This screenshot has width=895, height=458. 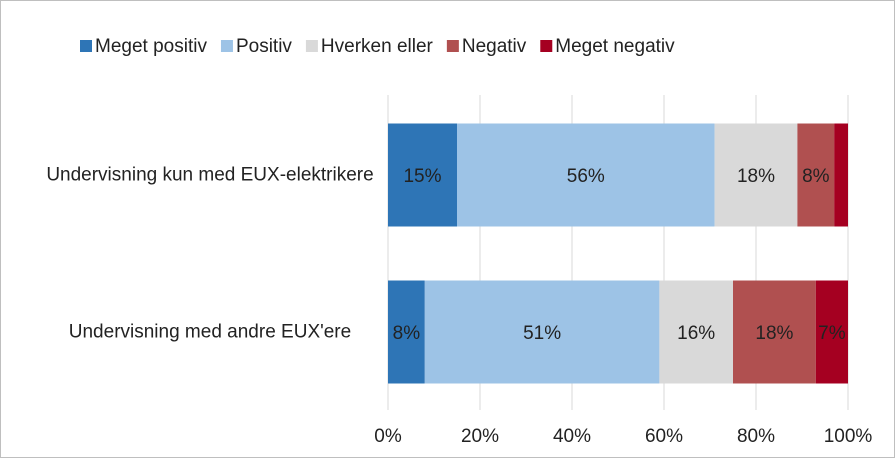 I want to click on x-tick-label: 100%, so click(x=848, y=436).